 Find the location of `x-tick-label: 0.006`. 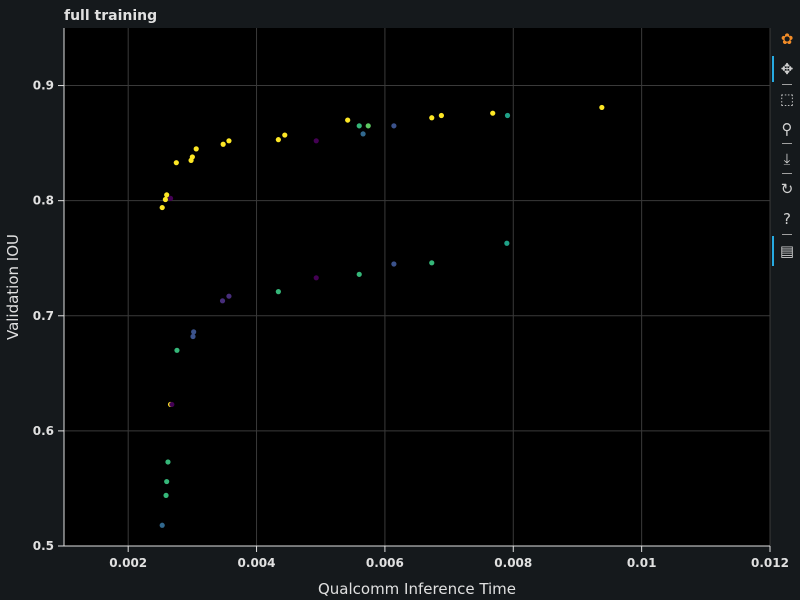

x-tick-label: 0.006 is located at coordinates (385, 563).